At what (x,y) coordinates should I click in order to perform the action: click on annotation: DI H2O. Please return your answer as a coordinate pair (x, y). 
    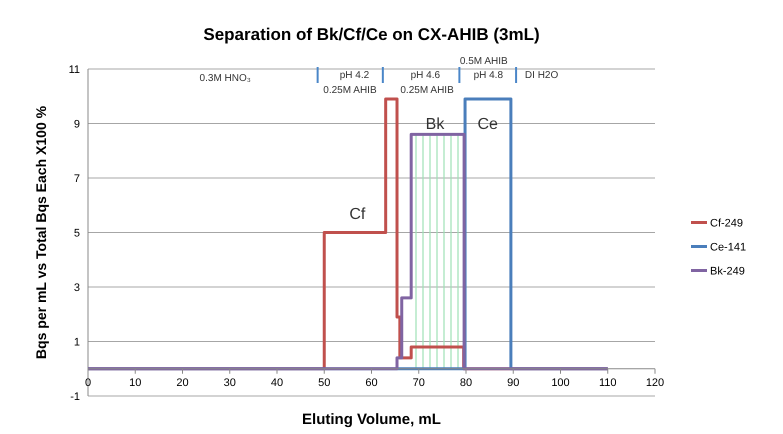
    Looking at the image, I should click on (541, 75).